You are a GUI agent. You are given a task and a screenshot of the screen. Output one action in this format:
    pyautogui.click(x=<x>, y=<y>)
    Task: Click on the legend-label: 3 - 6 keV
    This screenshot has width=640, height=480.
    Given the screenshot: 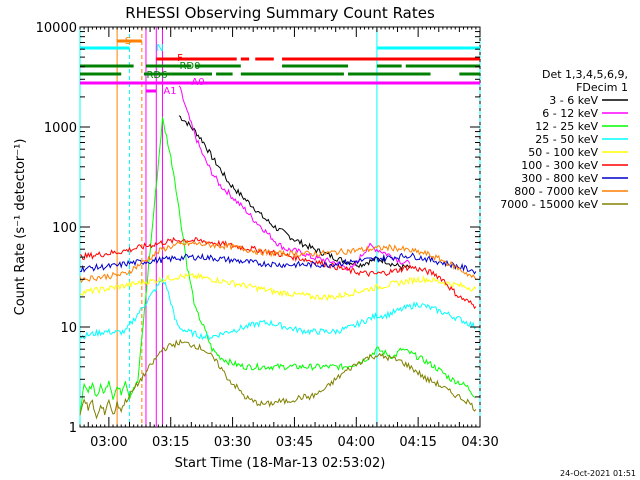 What is the action you would take?
    pyautogui.click(x=573, y=100)
    